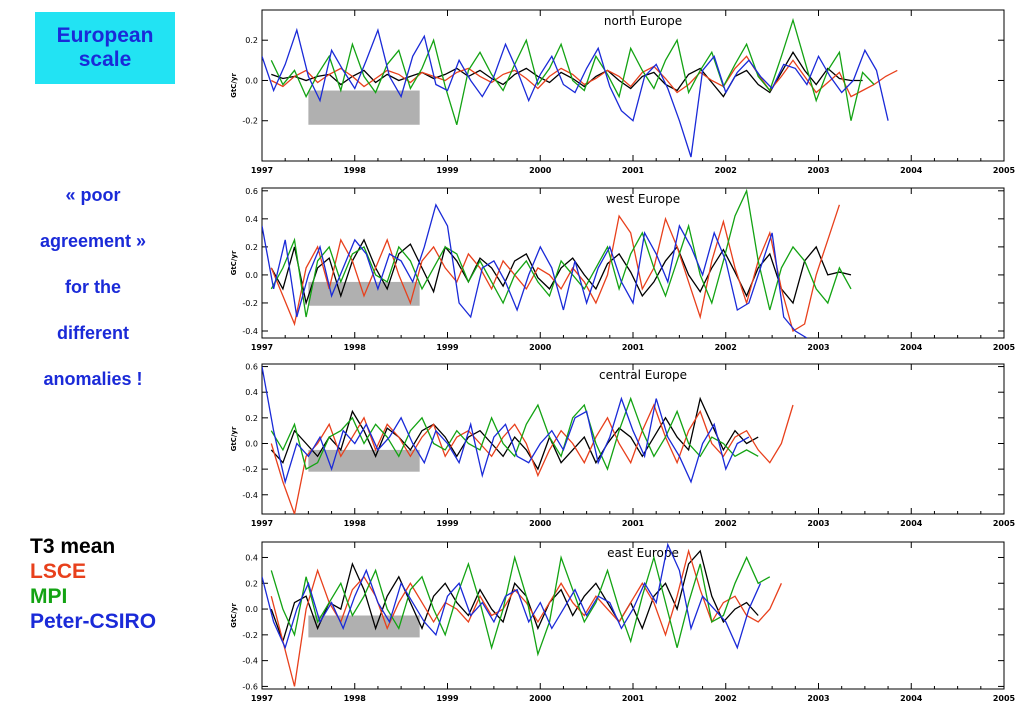  Describe the element at coordinates (93, 379) in the screenshot. I see `note-line: anomalies !` at that location.